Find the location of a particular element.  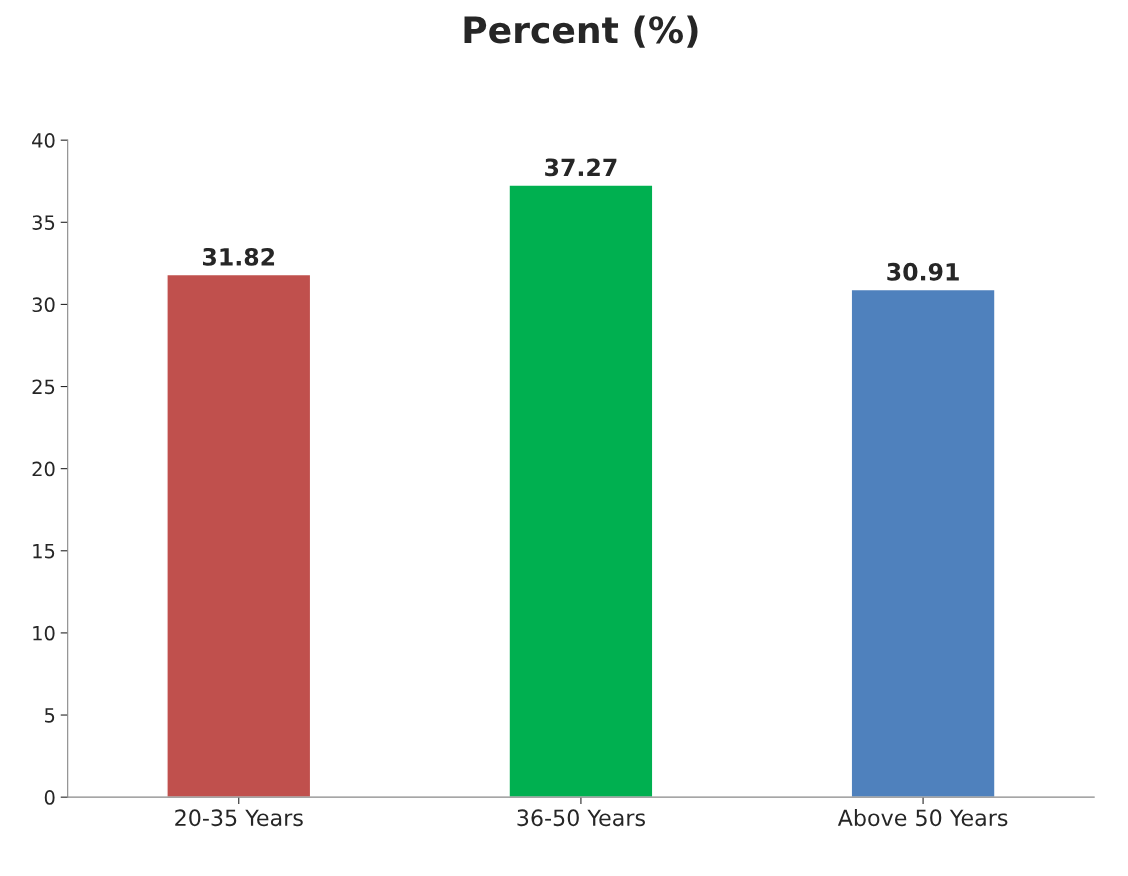

y-tick-label: 0 is located at coordinates (49, 797).